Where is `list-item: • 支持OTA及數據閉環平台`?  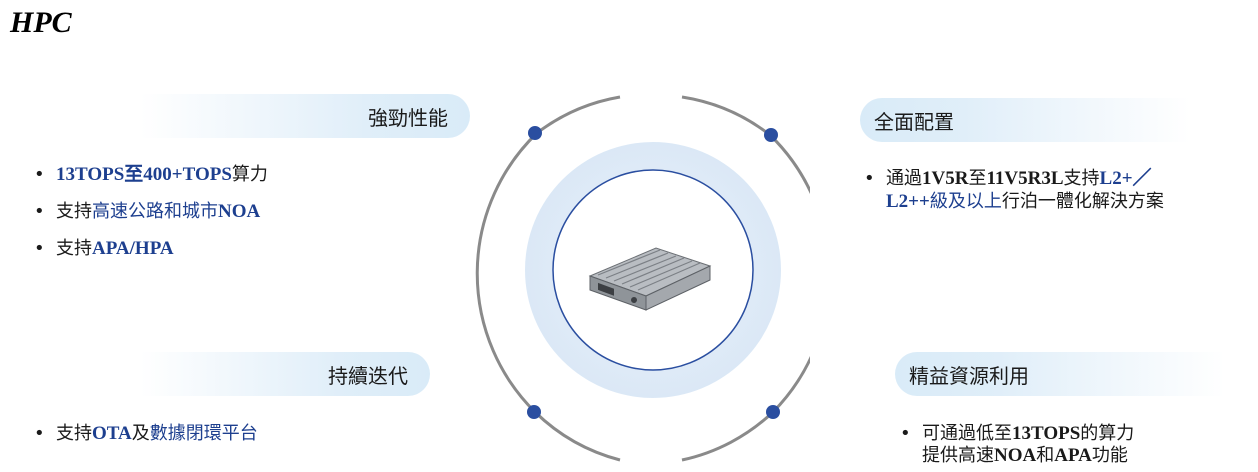
list-item: • 支持OTA及數據閉環平台 is located at coordinates (146, 434).